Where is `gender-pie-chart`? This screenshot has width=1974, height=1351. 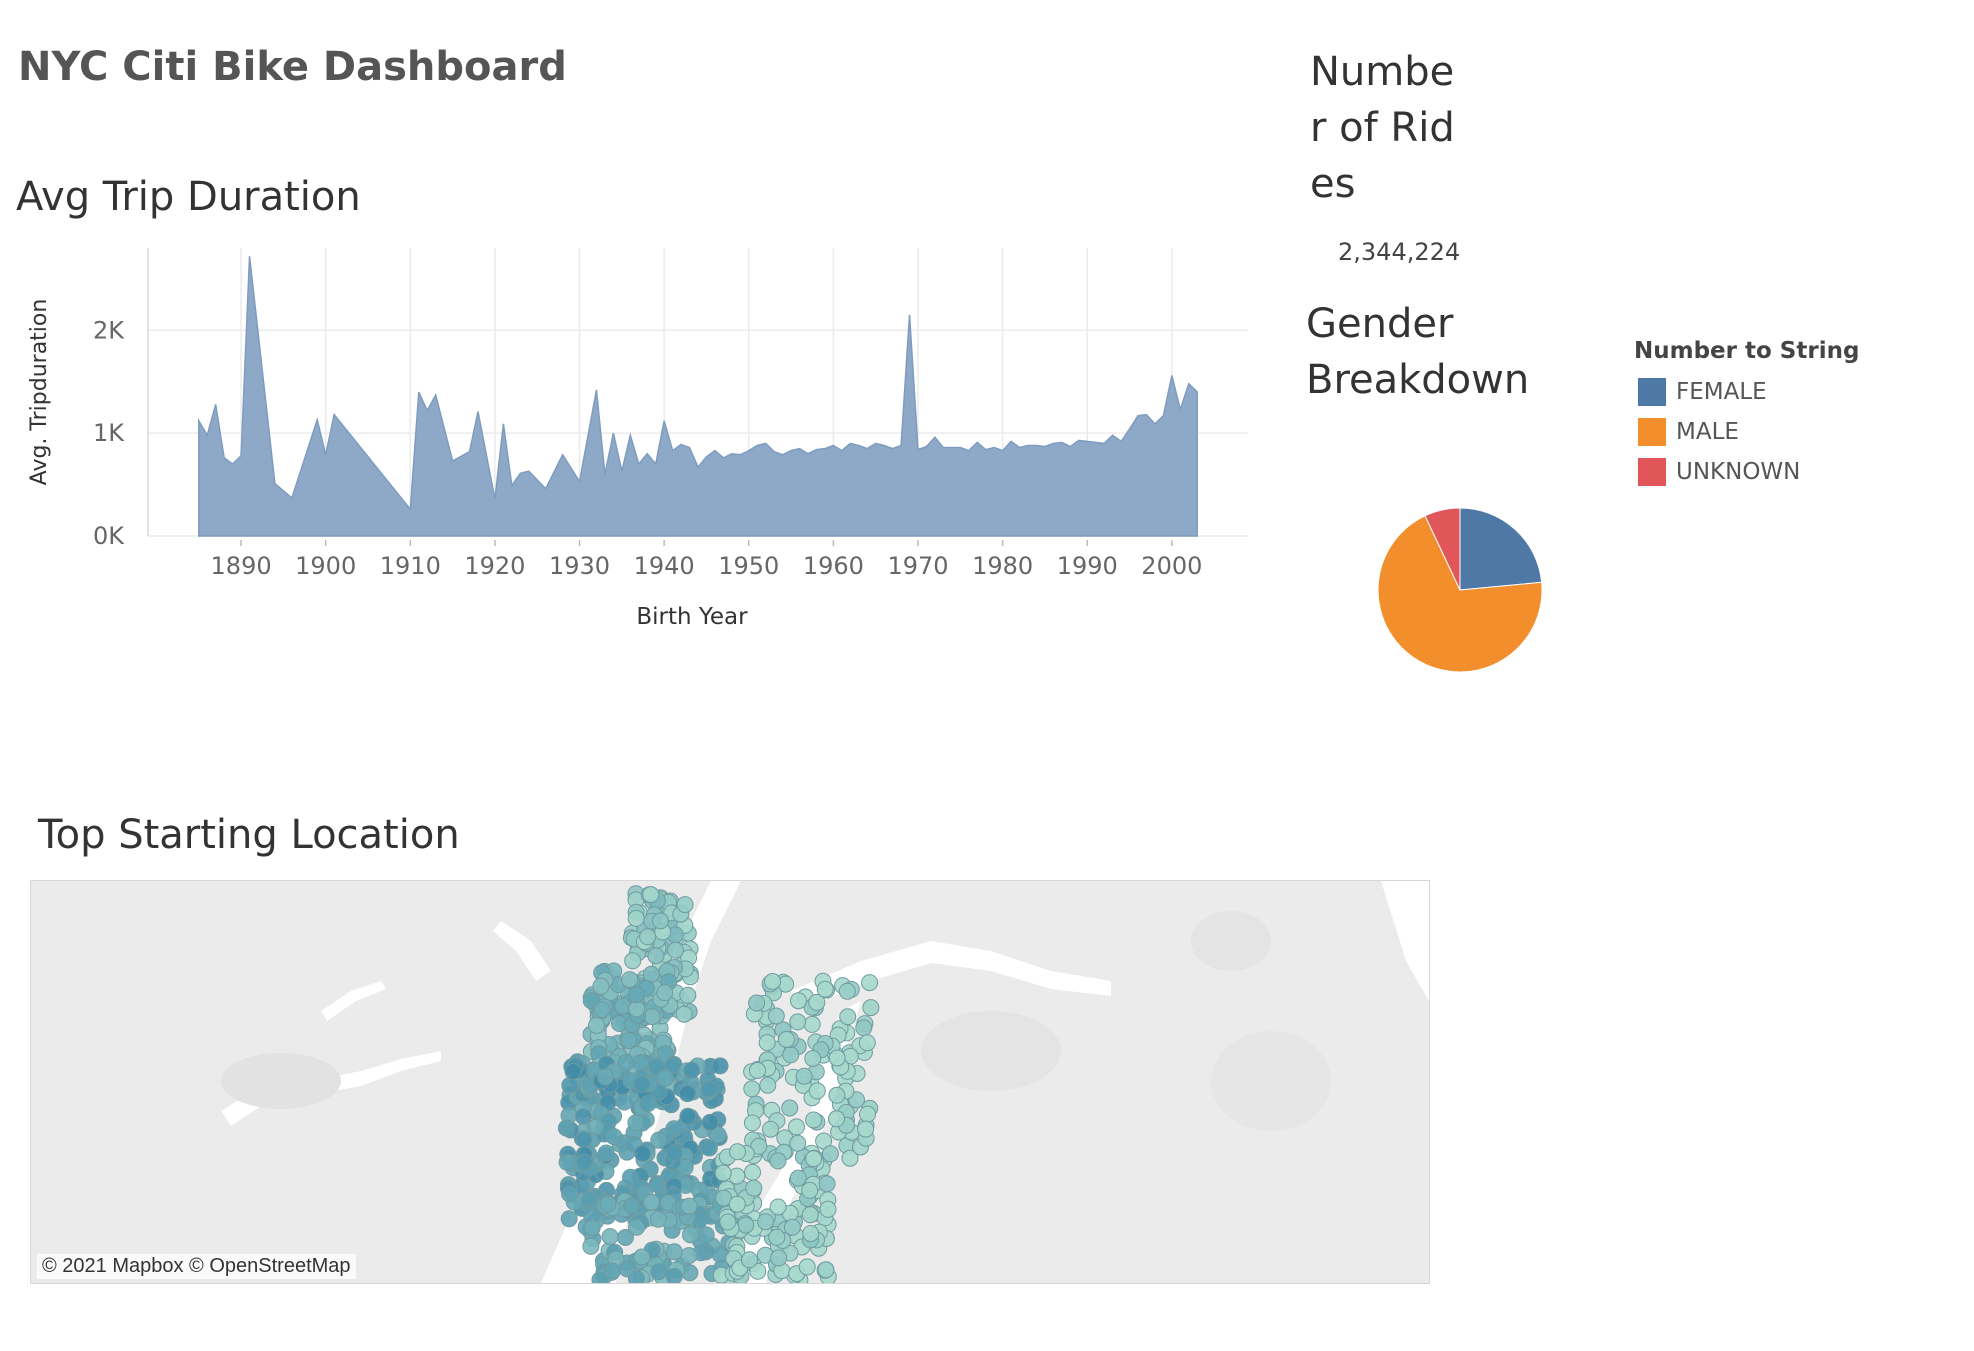 gender-pie-chart is located at coordinates (1460, 590).